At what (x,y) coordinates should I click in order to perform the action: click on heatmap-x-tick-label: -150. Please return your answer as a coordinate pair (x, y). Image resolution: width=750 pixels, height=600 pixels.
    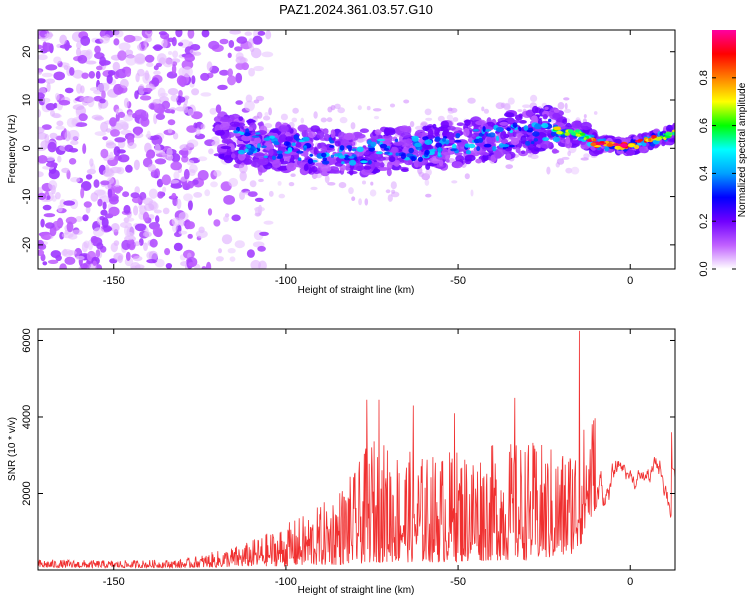
    Looking at the image, I should click on (114, 281).